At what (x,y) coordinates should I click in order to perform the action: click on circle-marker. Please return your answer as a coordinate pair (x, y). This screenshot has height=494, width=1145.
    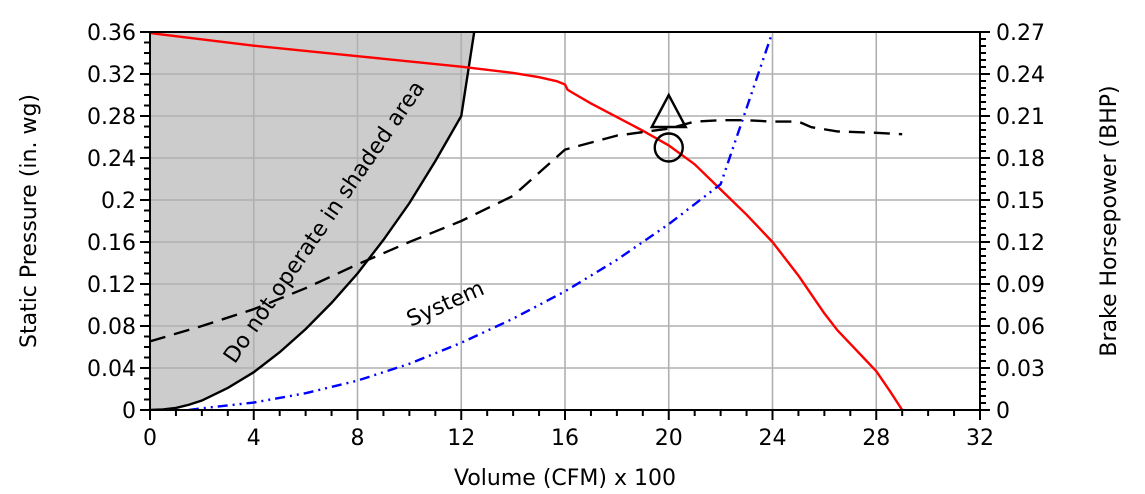
    Looking at the image, I should click on (668, 147).